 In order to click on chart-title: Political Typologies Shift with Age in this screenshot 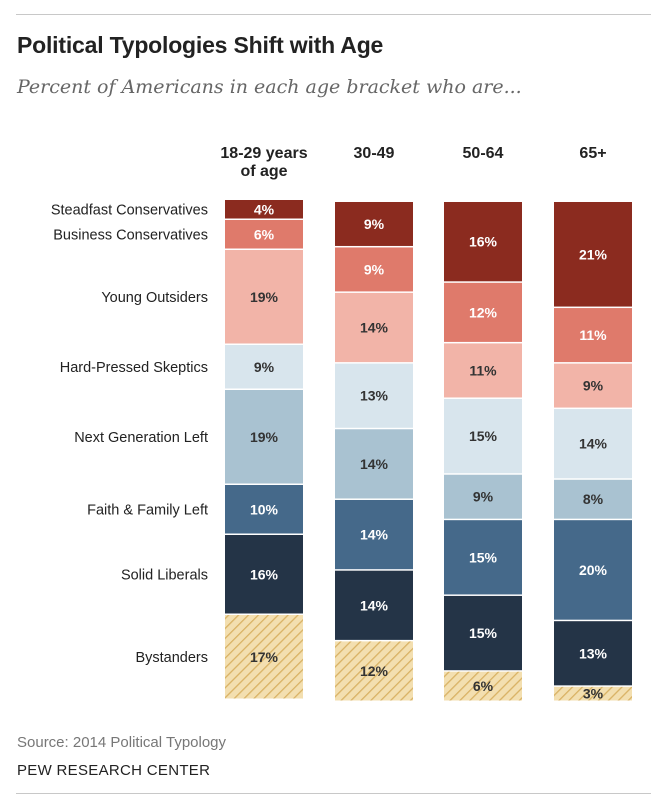, I will do `click(200, 45)`.